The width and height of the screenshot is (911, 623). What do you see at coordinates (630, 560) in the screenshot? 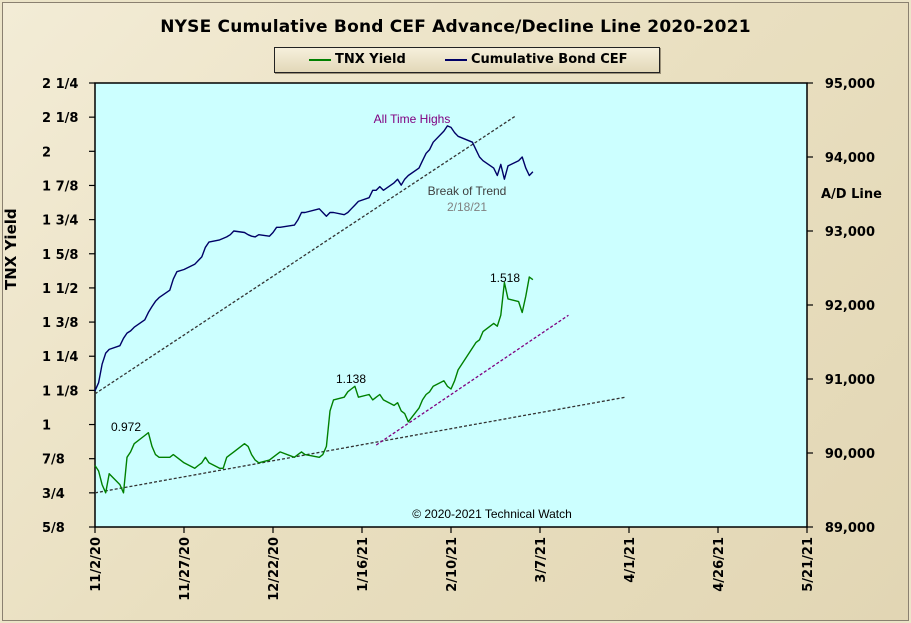
I see `x-tick-label: 4/1/21` at bounding box center [630, 560].